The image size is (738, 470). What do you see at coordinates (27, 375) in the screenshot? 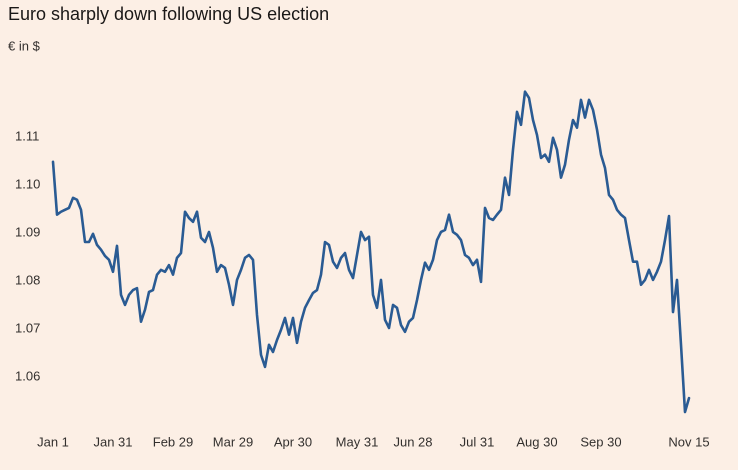
I see `y-tick-label: 1.06` at bounding box center [27, 375].